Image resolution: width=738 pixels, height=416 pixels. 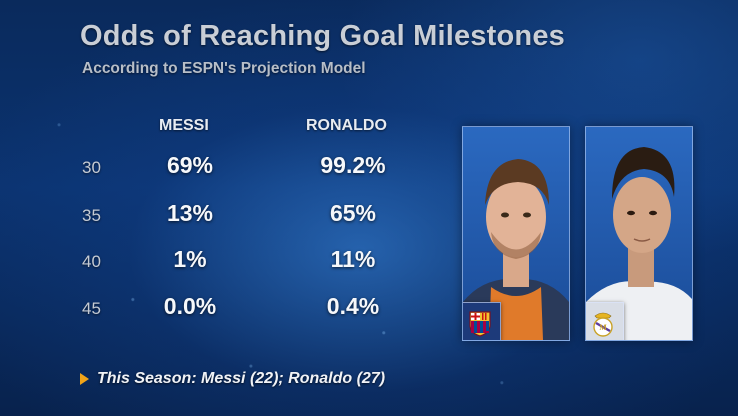 What do you see at coordinates (516, 233) in the screenshot?
I see `messi-photo` at bounding box center [516, 233].